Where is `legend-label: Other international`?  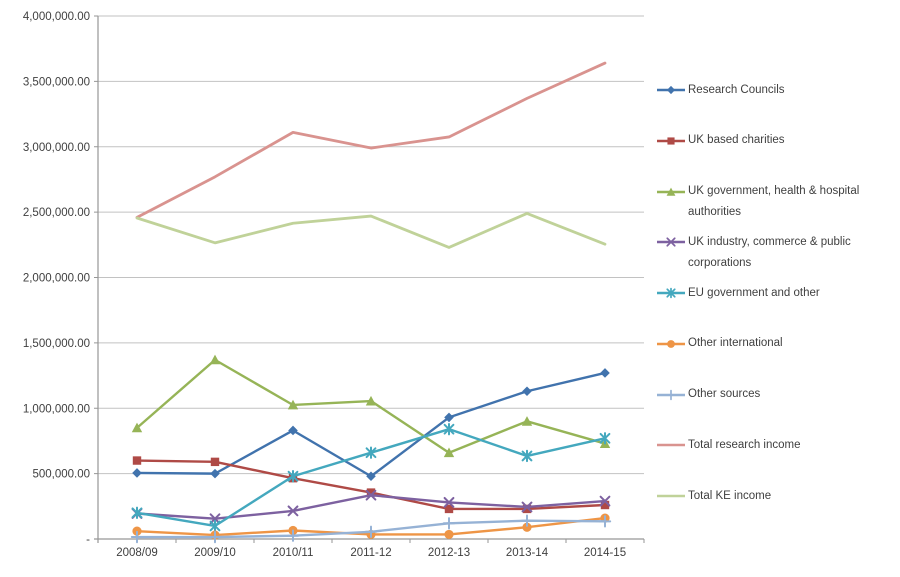
legend-label: Other international is located at coordinates (735, 343).